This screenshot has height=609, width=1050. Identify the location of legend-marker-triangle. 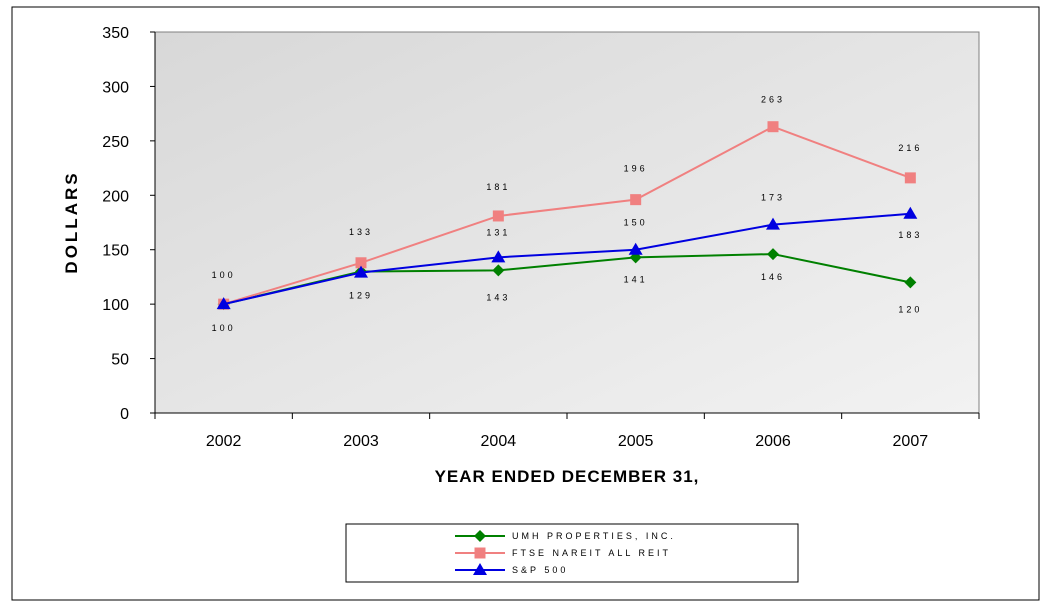
(480, 569).